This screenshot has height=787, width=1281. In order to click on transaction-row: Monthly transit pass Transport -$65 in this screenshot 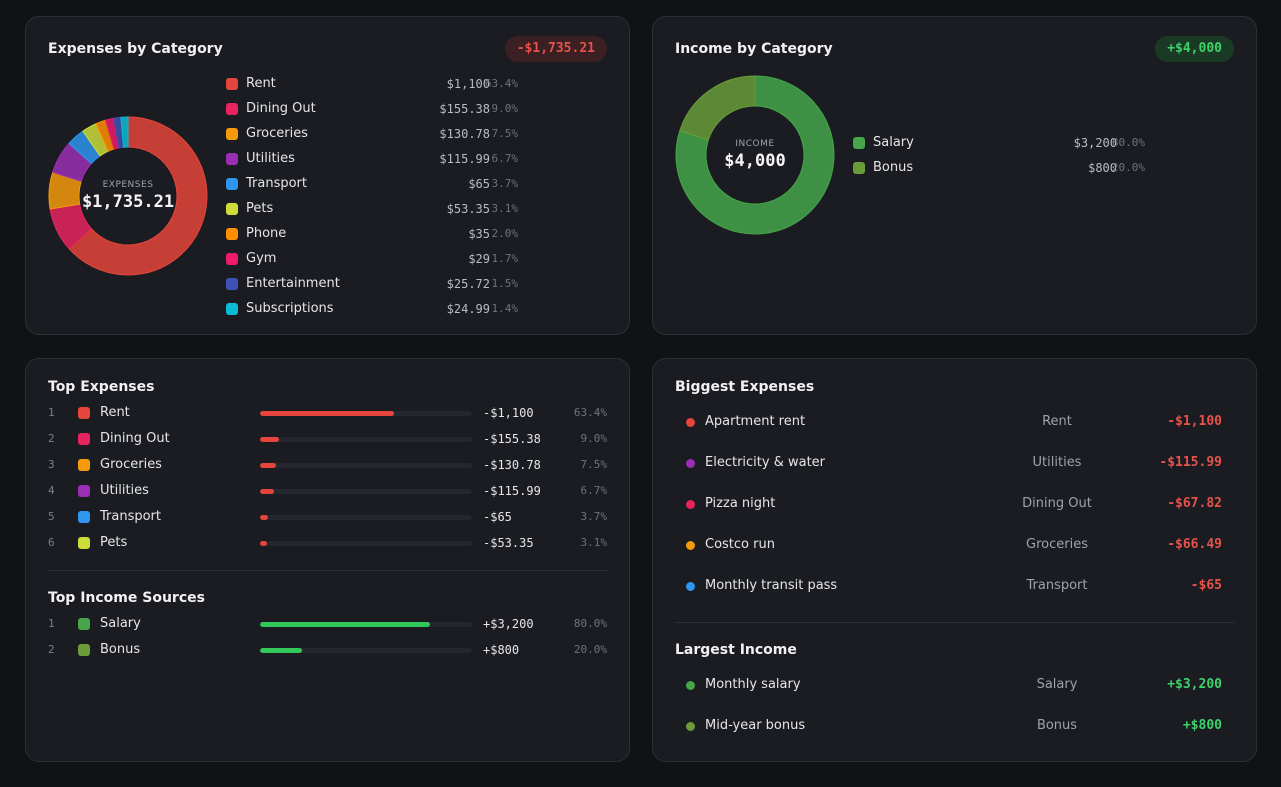, I will do `click(948, 592)`.